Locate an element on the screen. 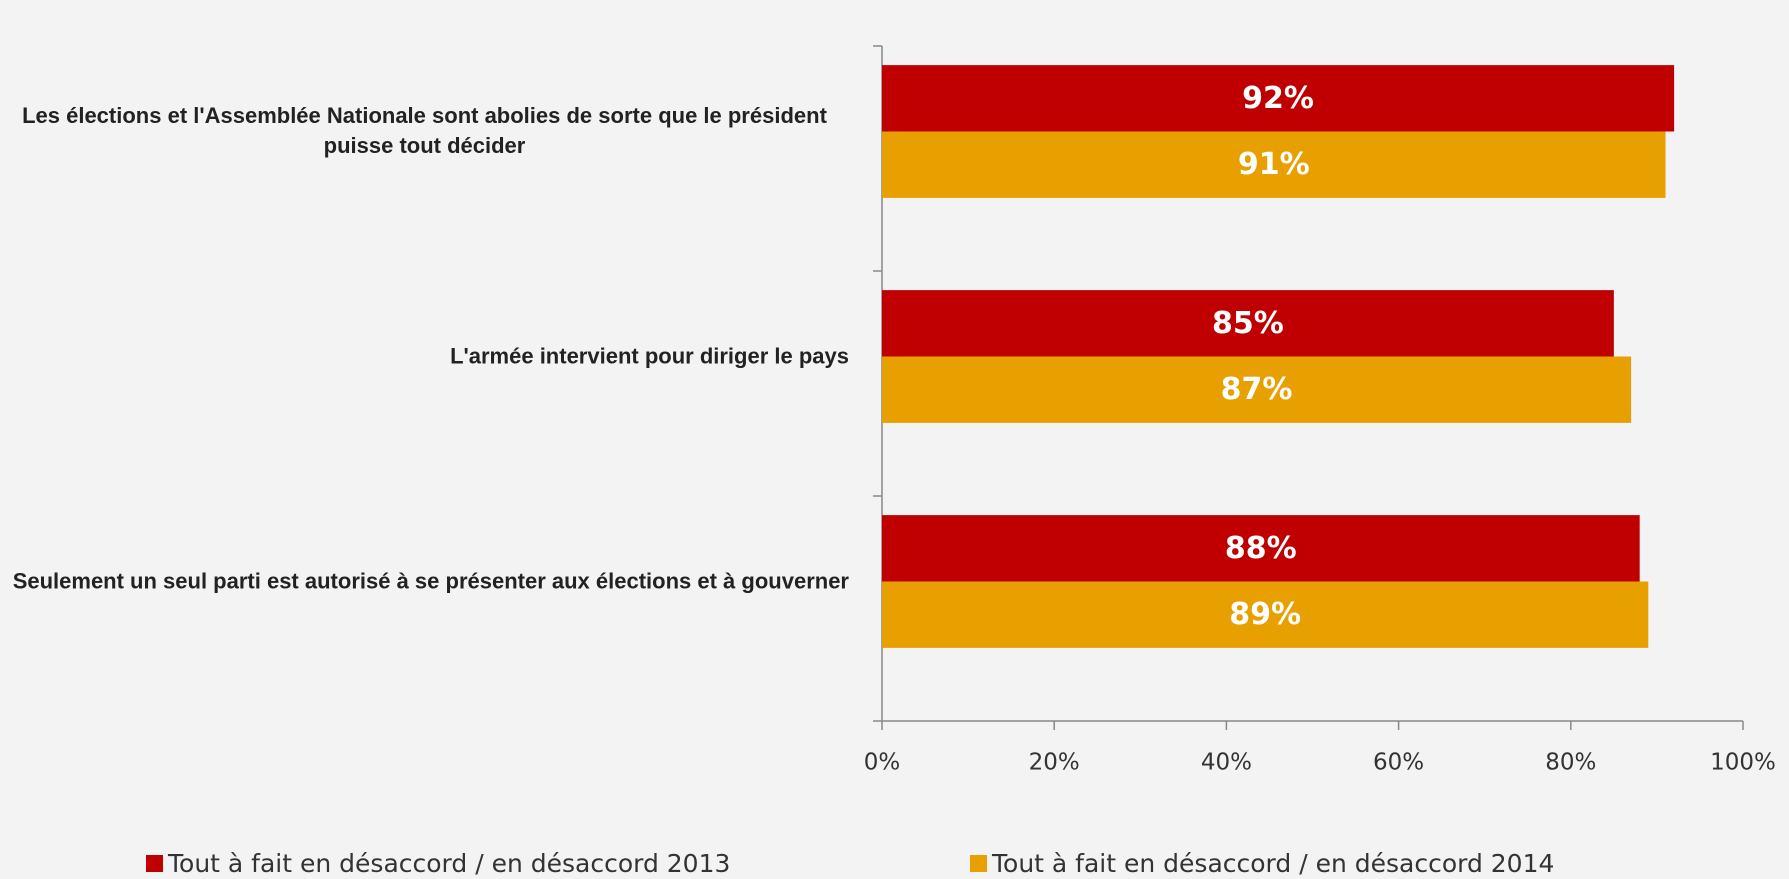 The image size is (1789, 879). value-label: 92% is located at coordinates (1278, 98).